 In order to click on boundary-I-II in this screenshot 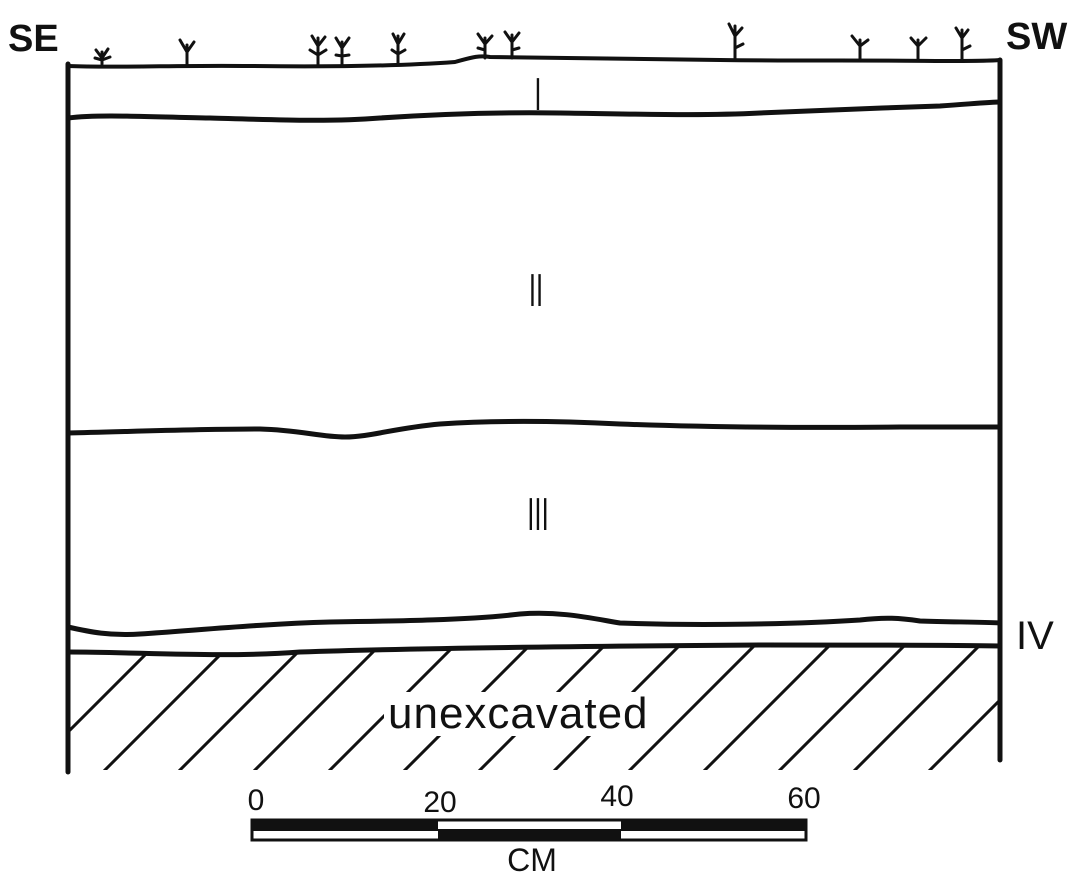, I will do `click(534, 111)`.